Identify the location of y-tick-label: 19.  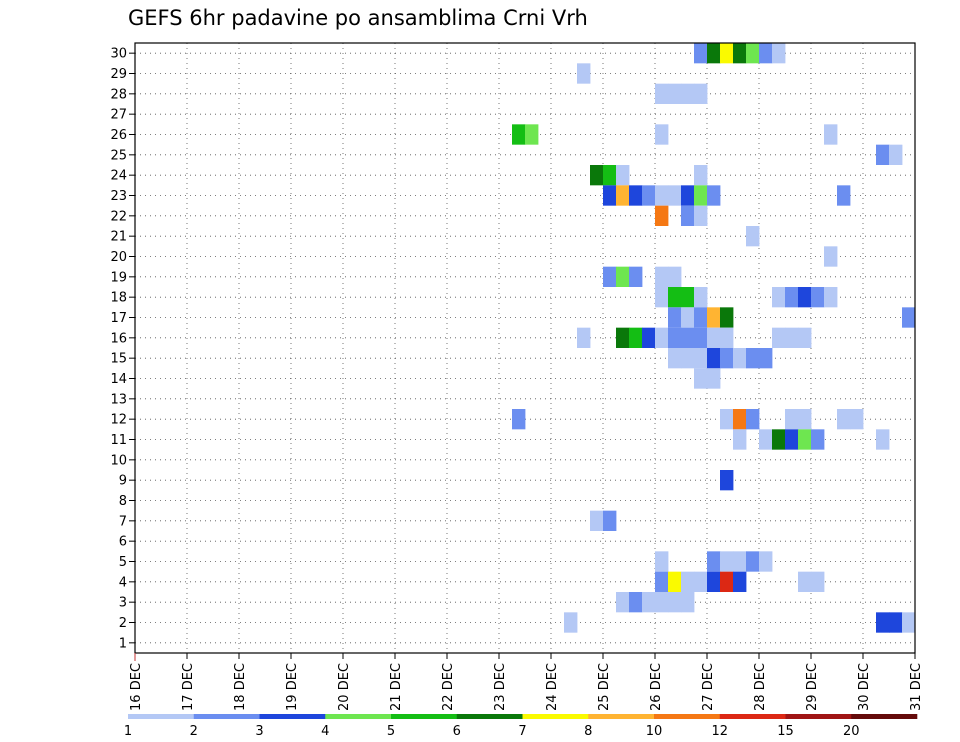
(118, 277).